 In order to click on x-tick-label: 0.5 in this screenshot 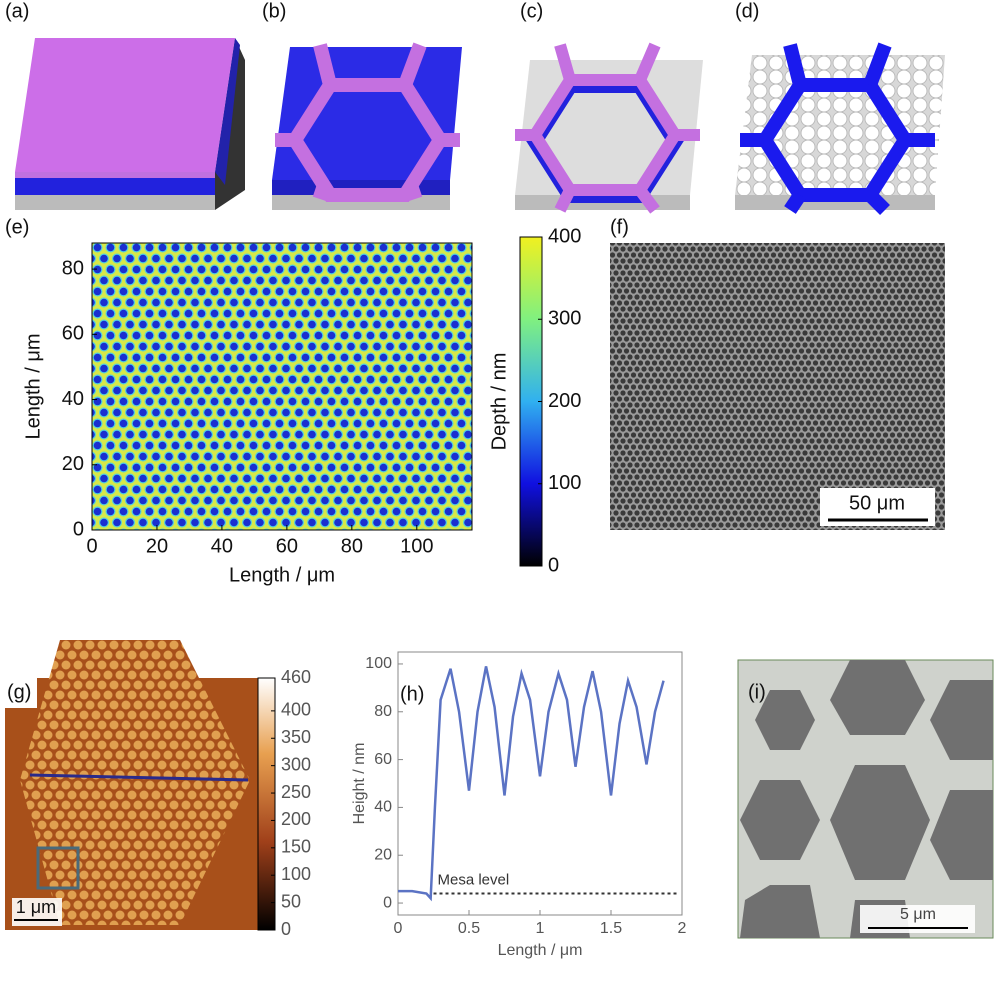, I will do `click(469, 928)`.